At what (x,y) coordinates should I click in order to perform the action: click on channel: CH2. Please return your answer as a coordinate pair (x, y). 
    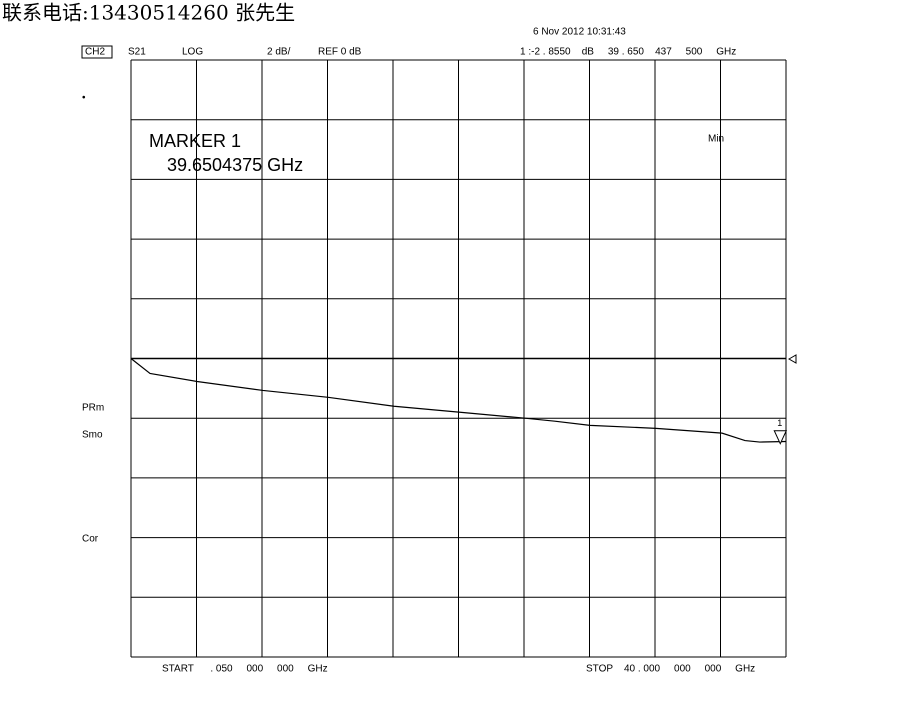
    Looking at the image, I should click on (95, 52).